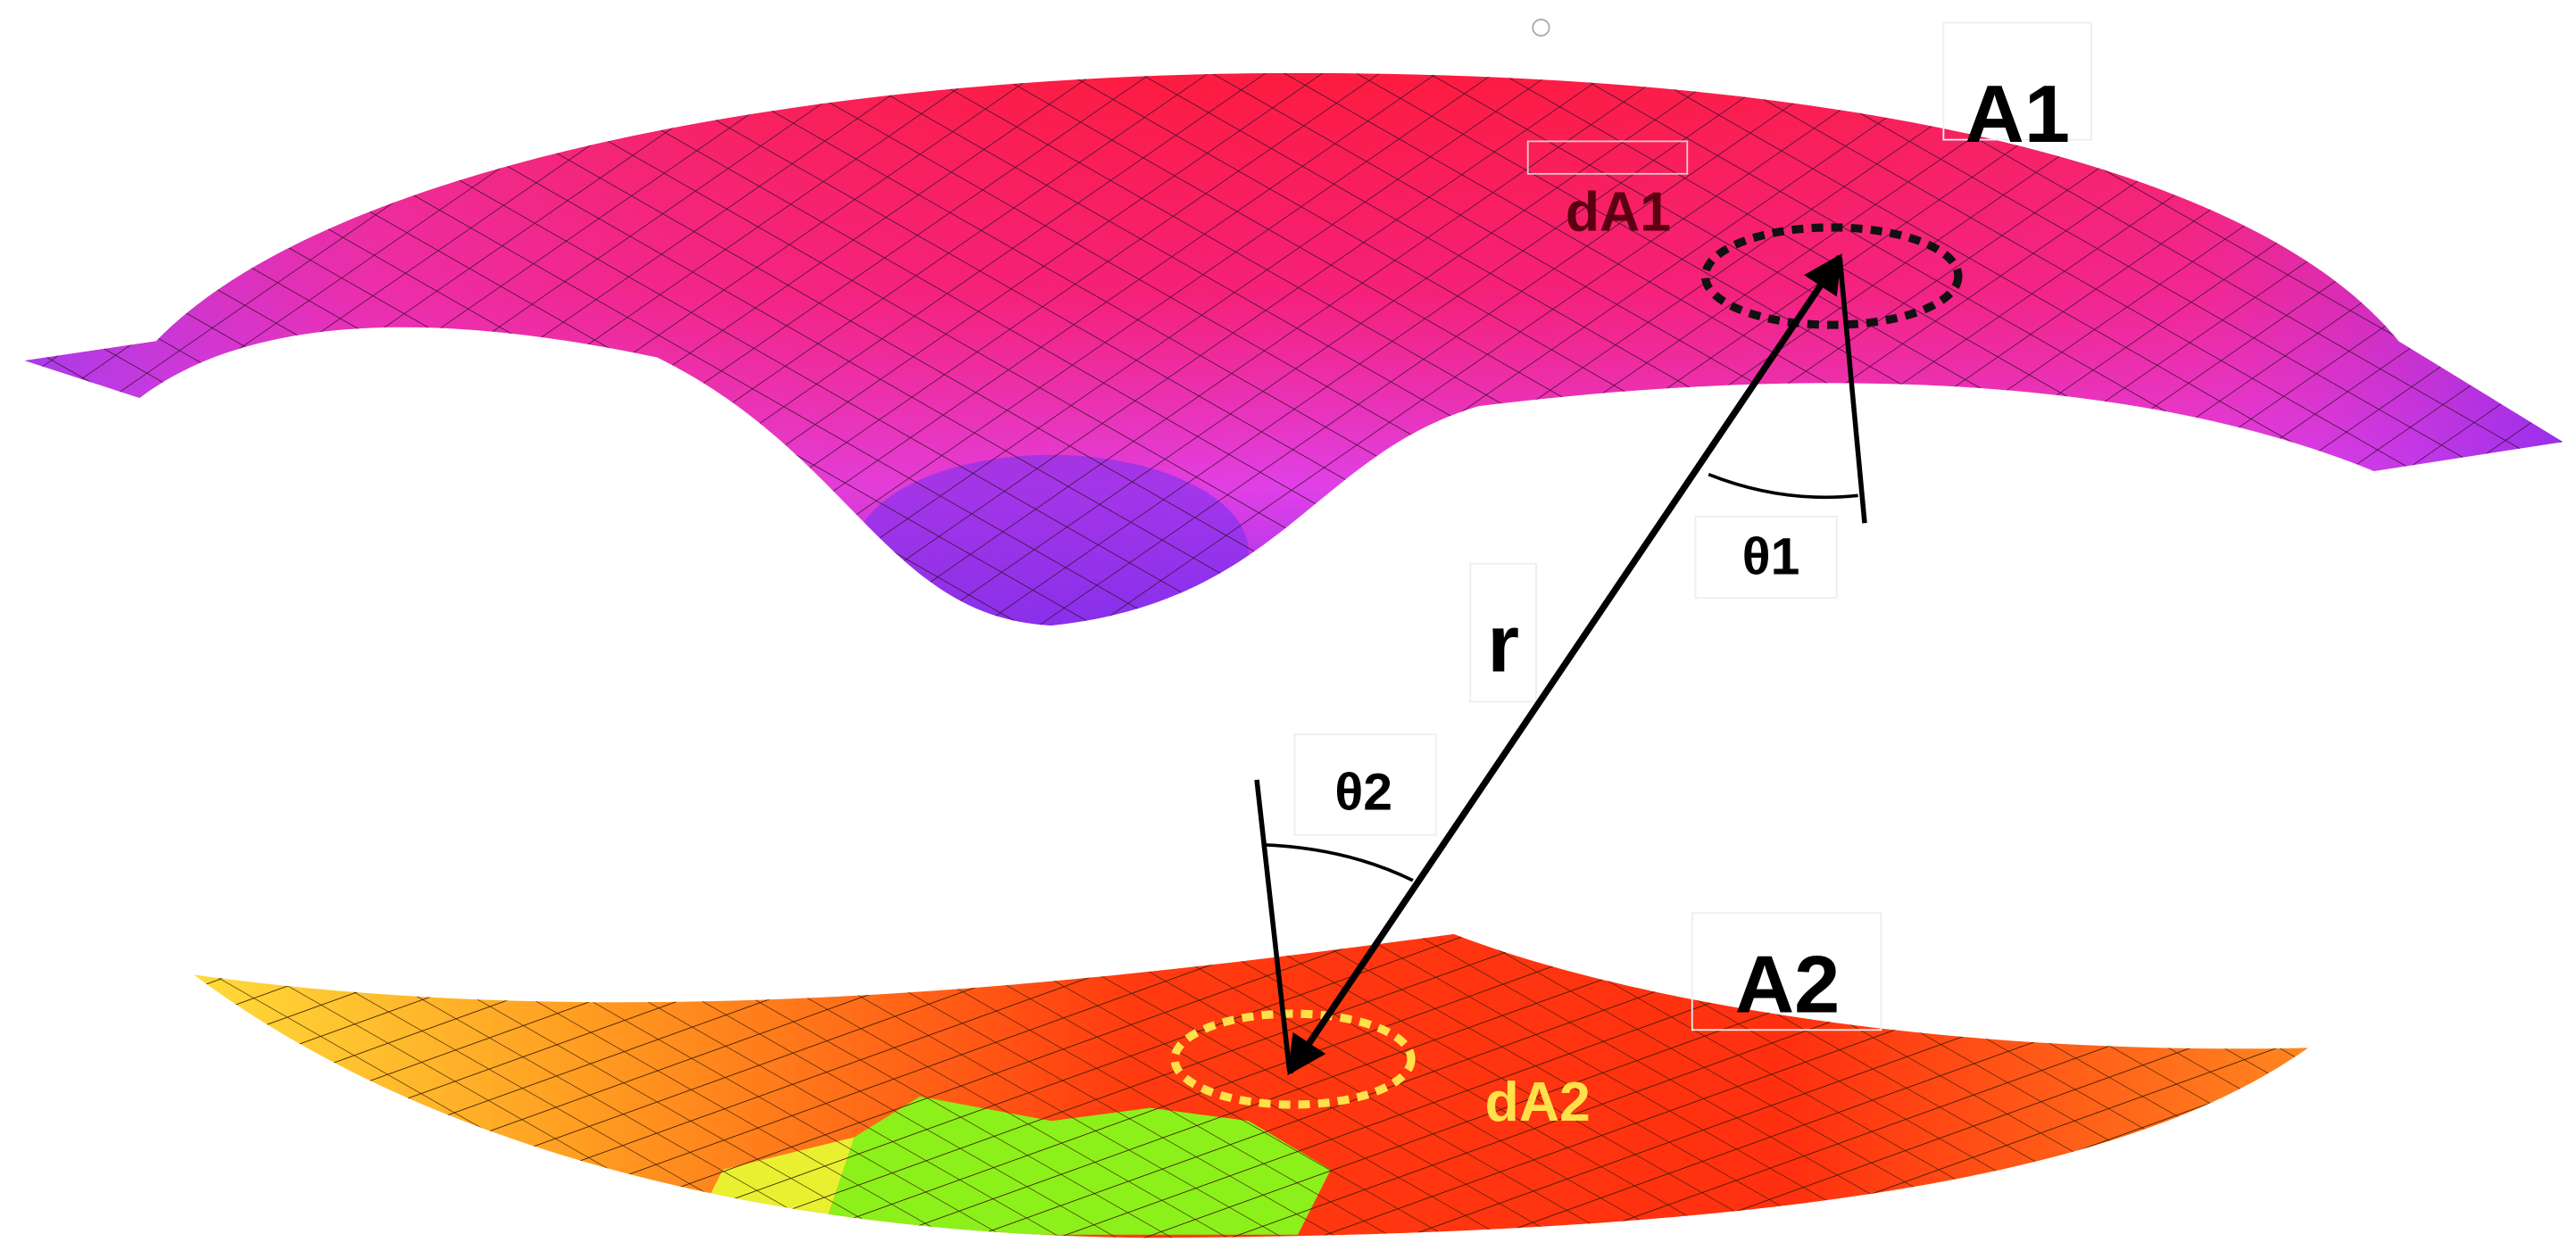  What do you see at coordinates (1541, 28) in the screenshot?
I see `dot` at bounding box center [1541, 28].